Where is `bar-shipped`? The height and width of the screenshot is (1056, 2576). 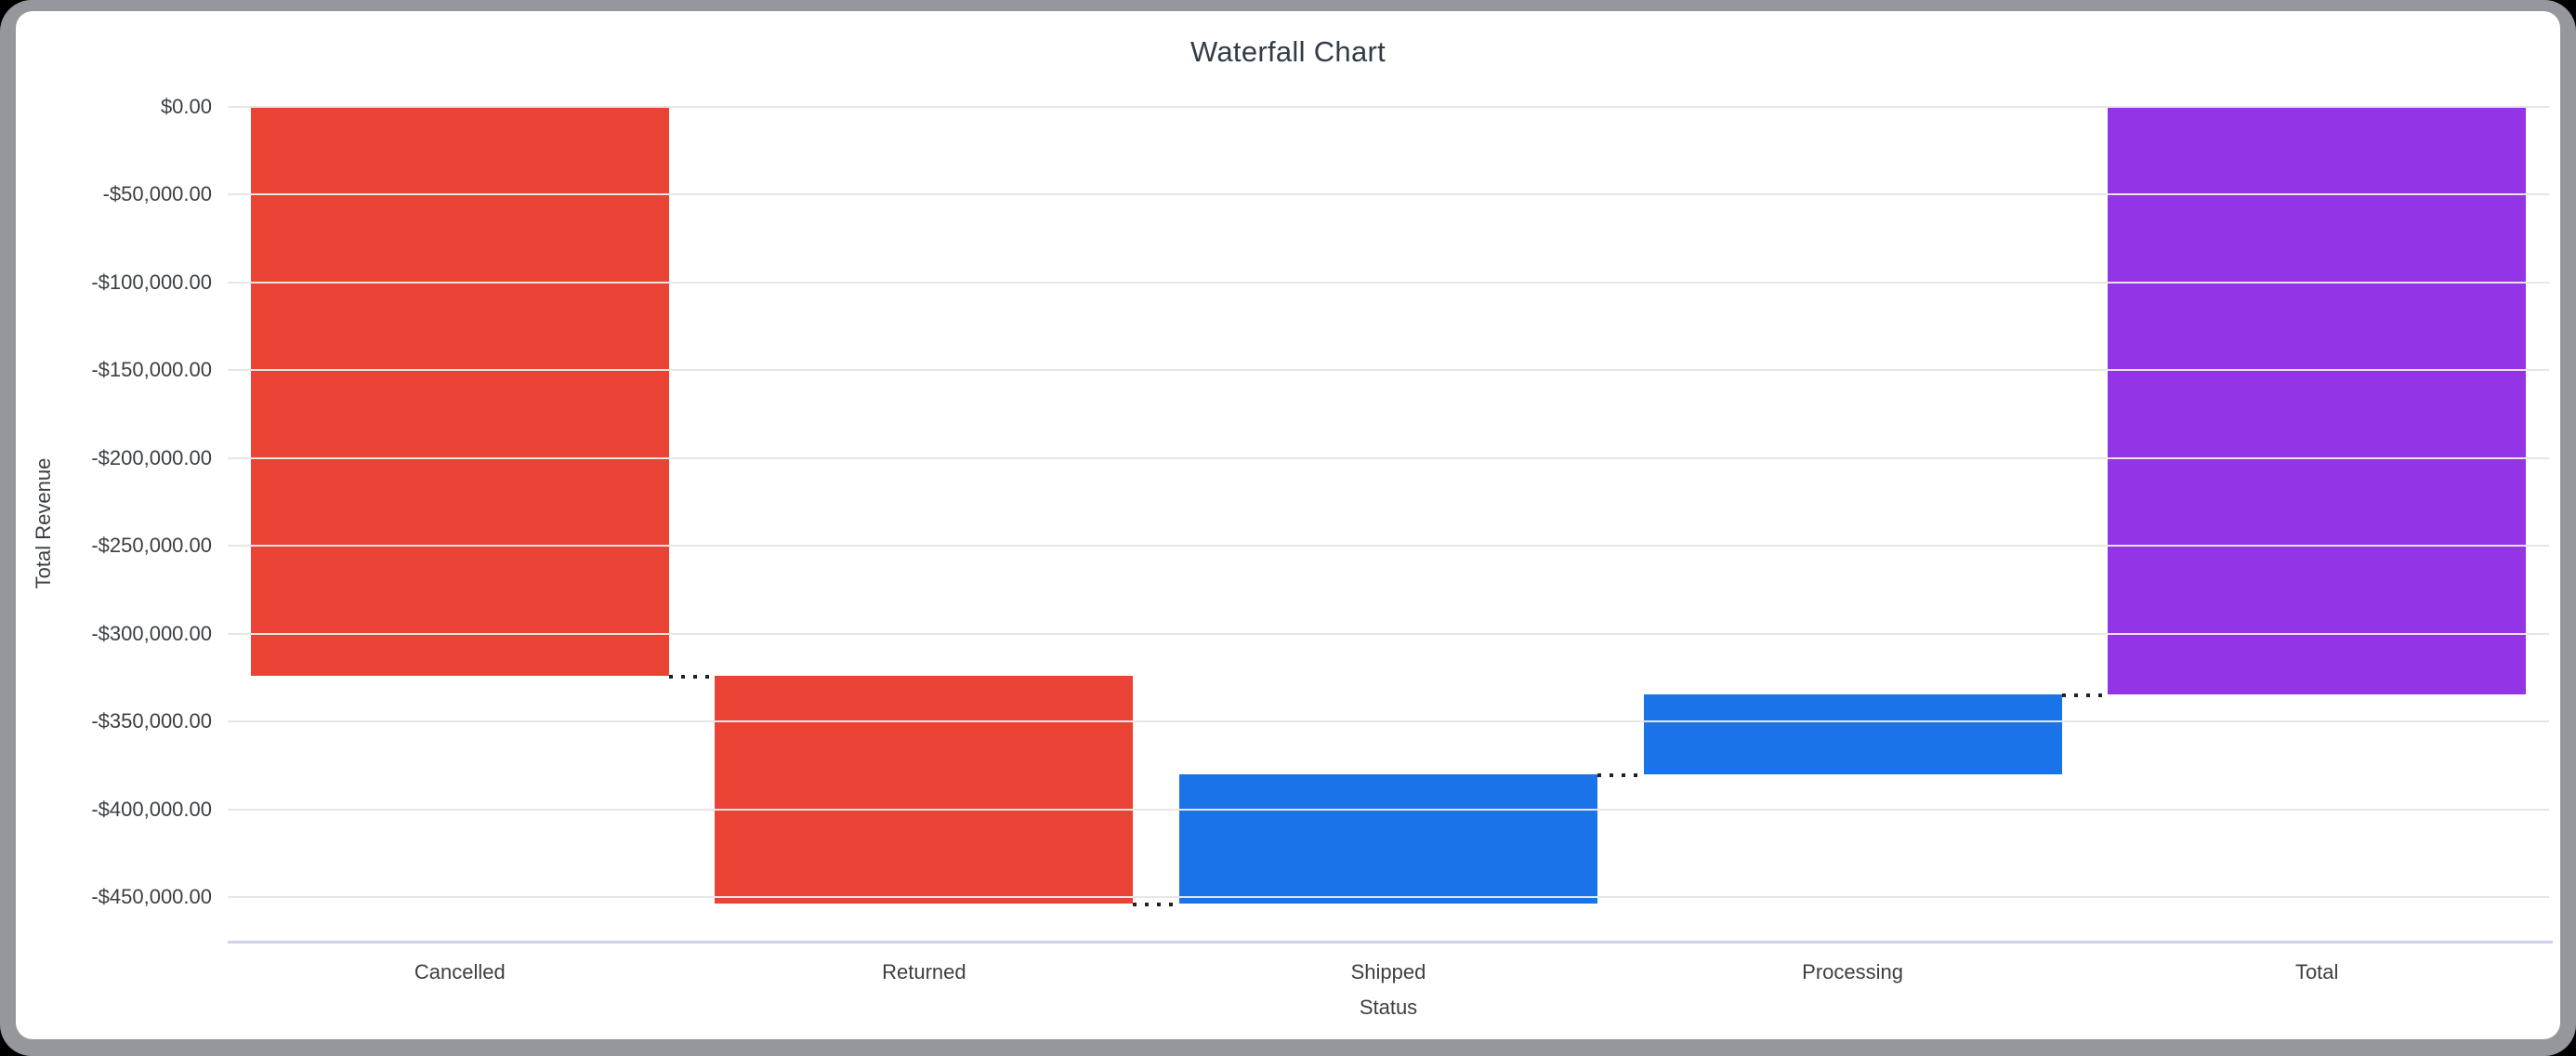
bar-shipped is located at coordinates (1388, 838).